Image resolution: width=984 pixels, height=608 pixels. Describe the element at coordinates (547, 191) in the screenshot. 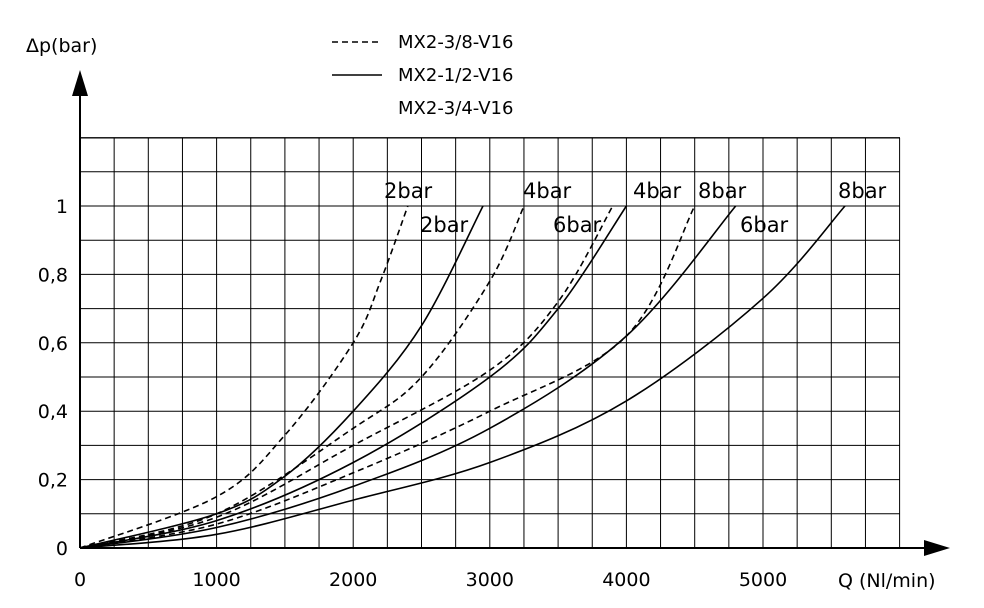

I see `curve-label-dashed-4bar: 4bar` at that location.